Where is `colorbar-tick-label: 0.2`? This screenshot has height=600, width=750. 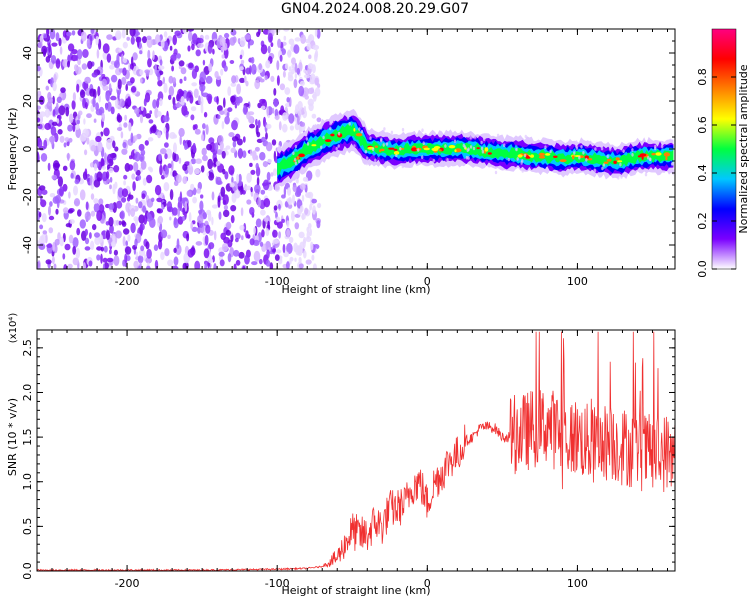 colorbar-tick-label: 0.2 is located at coordinates (702, 221).